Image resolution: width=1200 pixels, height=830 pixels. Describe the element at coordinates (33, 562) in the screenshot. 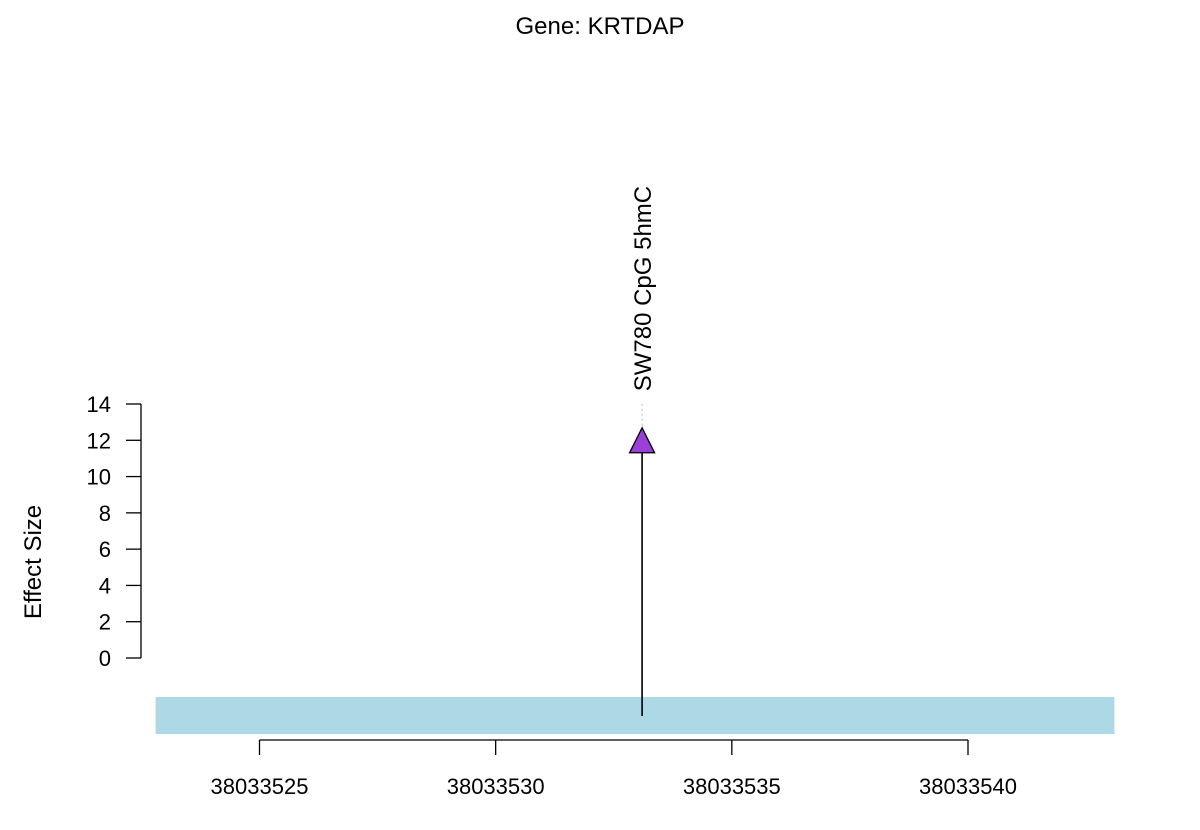

I see `y-axis-label: Effect Size` at that location.